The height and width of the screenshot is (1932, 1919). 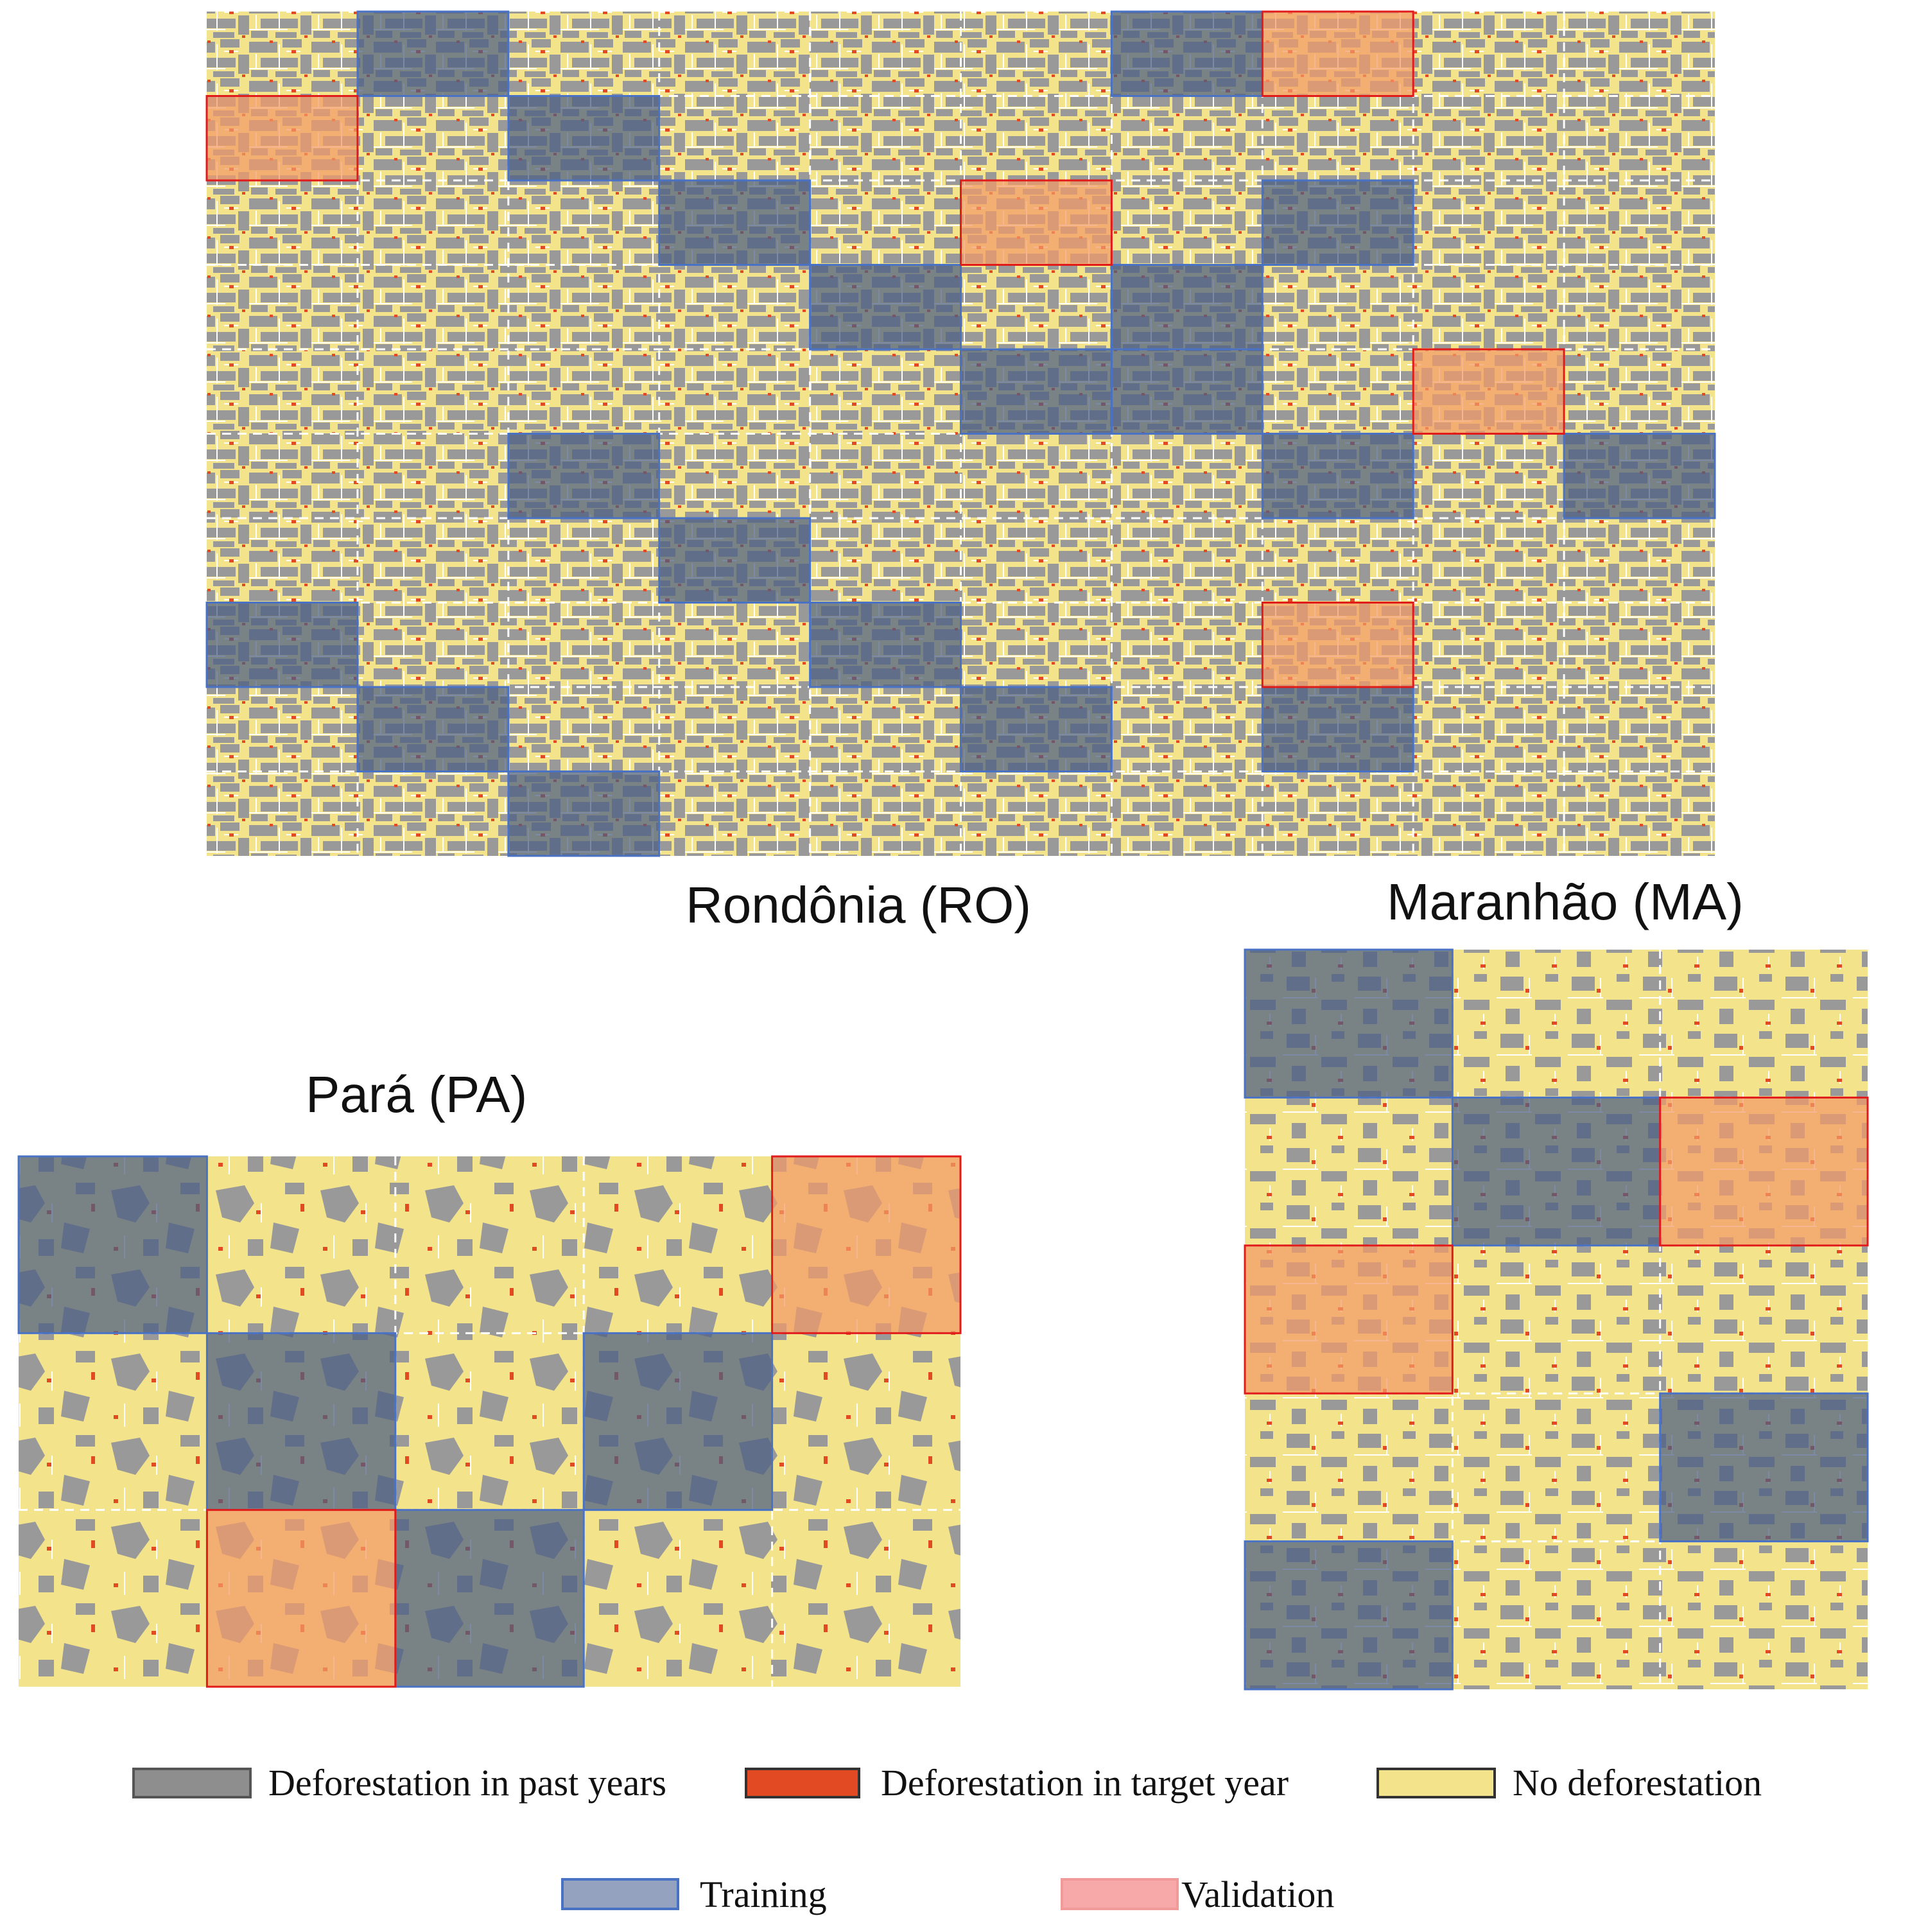 What do you see at coordinates (192, 1783) in the screenshot?
I see `legend-past-swatch` at bounding box center [192, 1783].